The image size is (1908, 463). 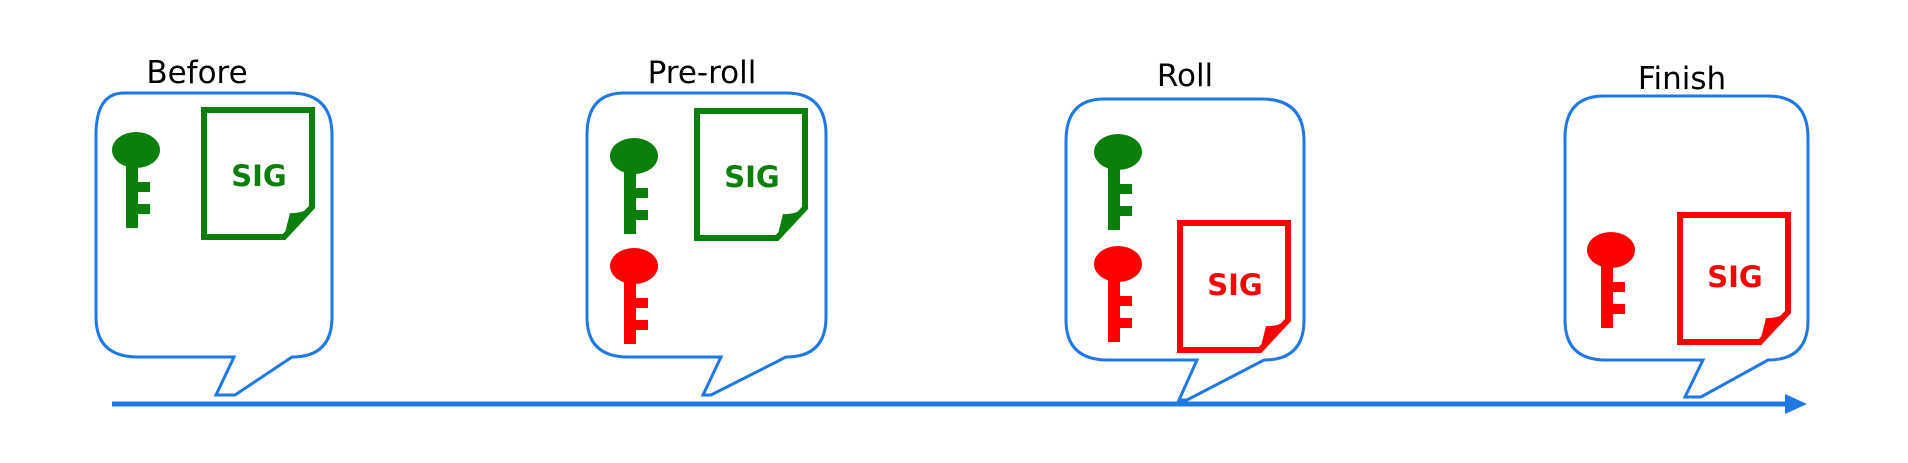 I want to click on stage-label: Pre-roll, so click(x=702, y=73).